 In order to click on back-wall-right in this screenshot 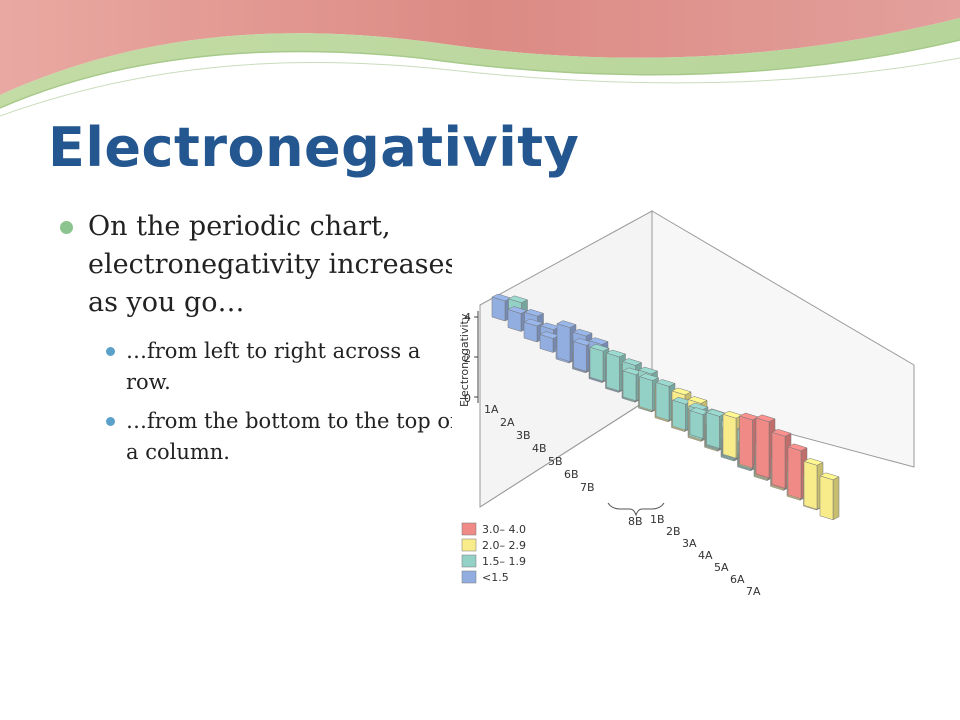, I will do `click(783, 339)`.